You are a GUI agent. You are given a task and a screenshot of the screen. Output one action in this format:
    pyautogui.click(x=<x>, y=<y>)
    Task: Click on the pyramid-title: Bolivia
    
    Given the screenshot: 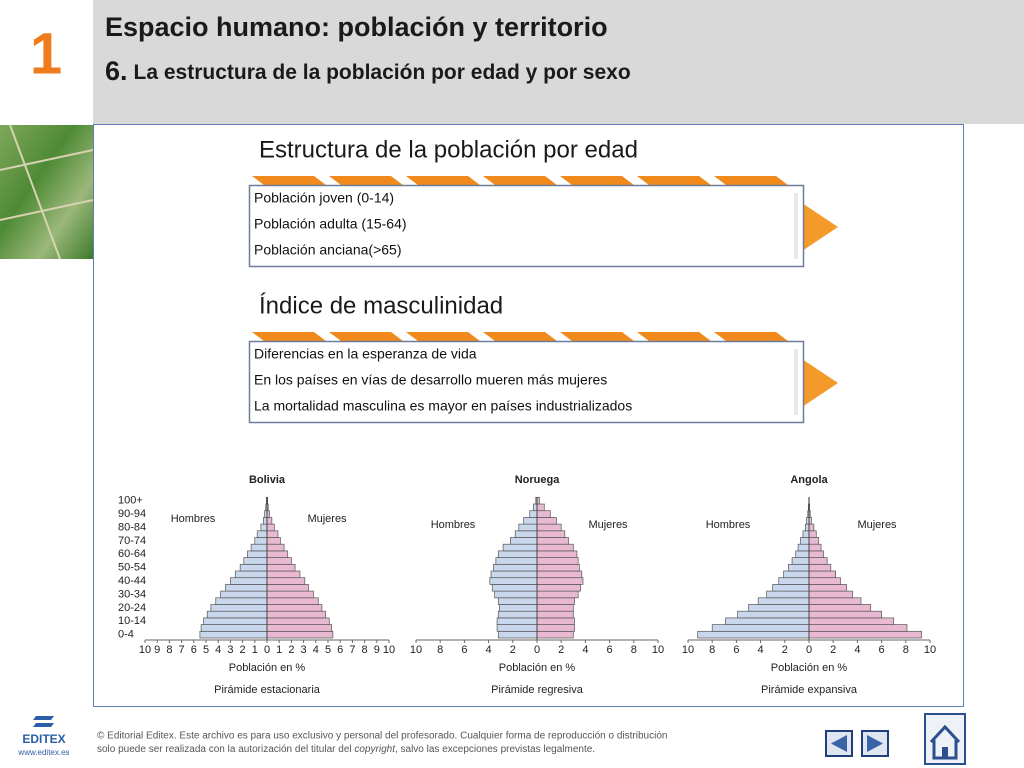 What is the action you would take?
    pyautogui.click(x=267, y=480)
    